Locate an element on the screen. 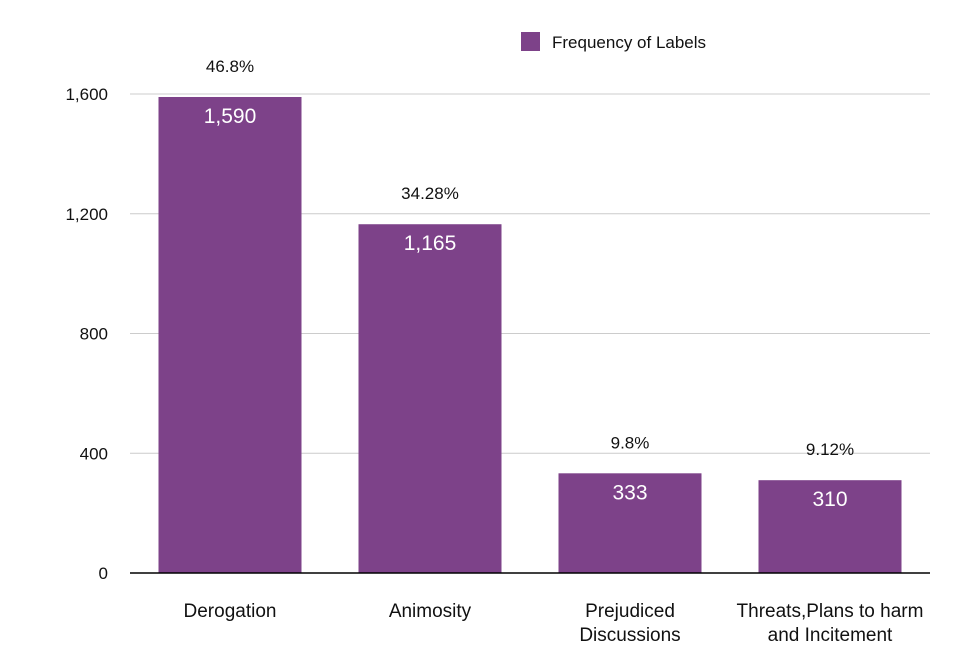  y-tick-label: 0 is located at coordinates (103, 573).